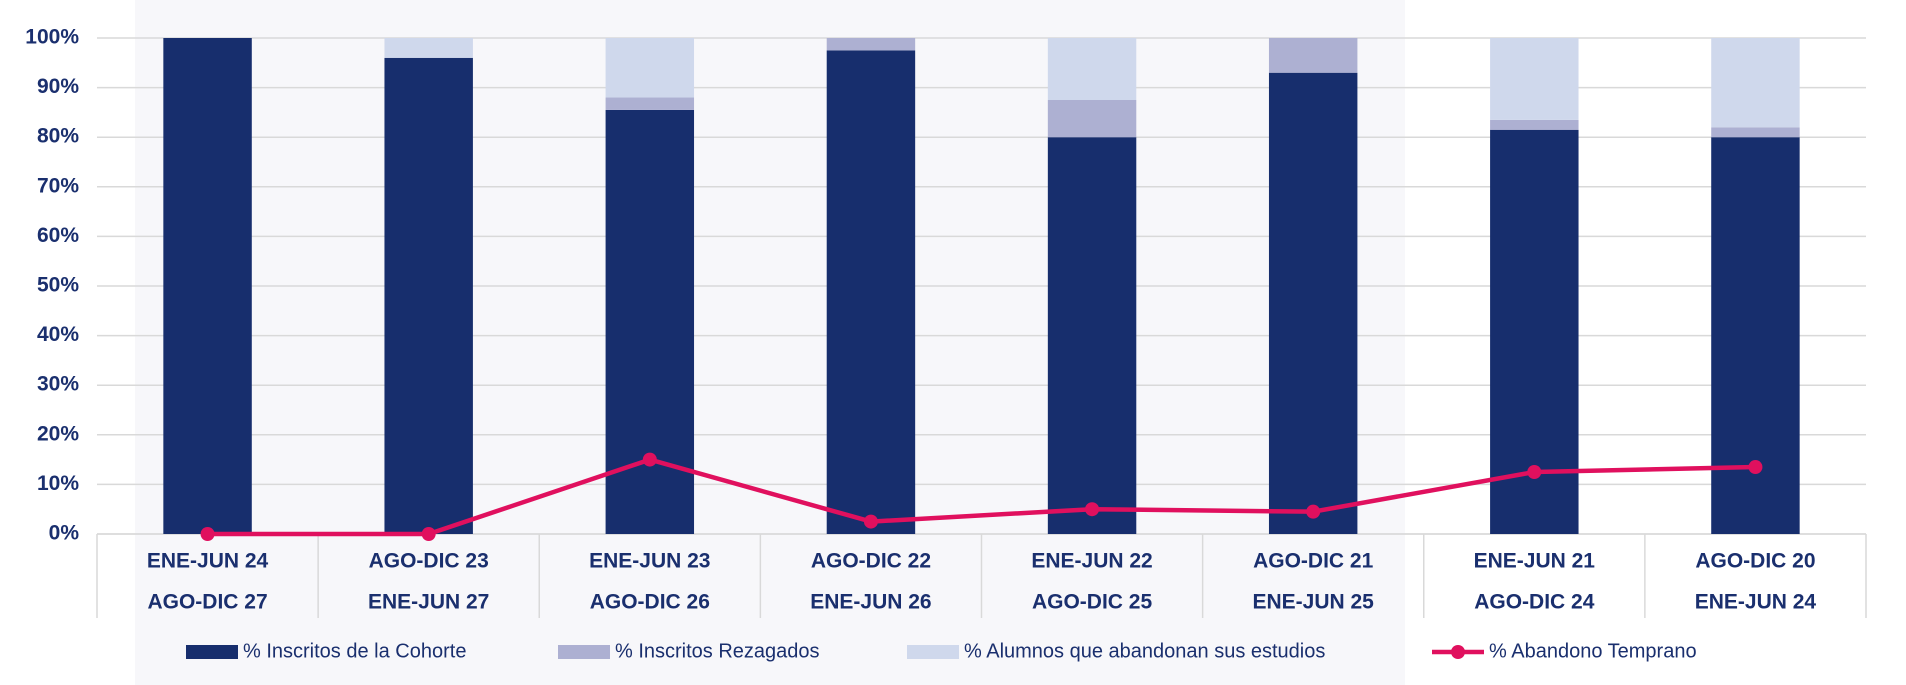  What do you see at coordinates (58, 483) in the screenshot?
I see `y-tick-label: 10%` at bounding box center [58, 483].